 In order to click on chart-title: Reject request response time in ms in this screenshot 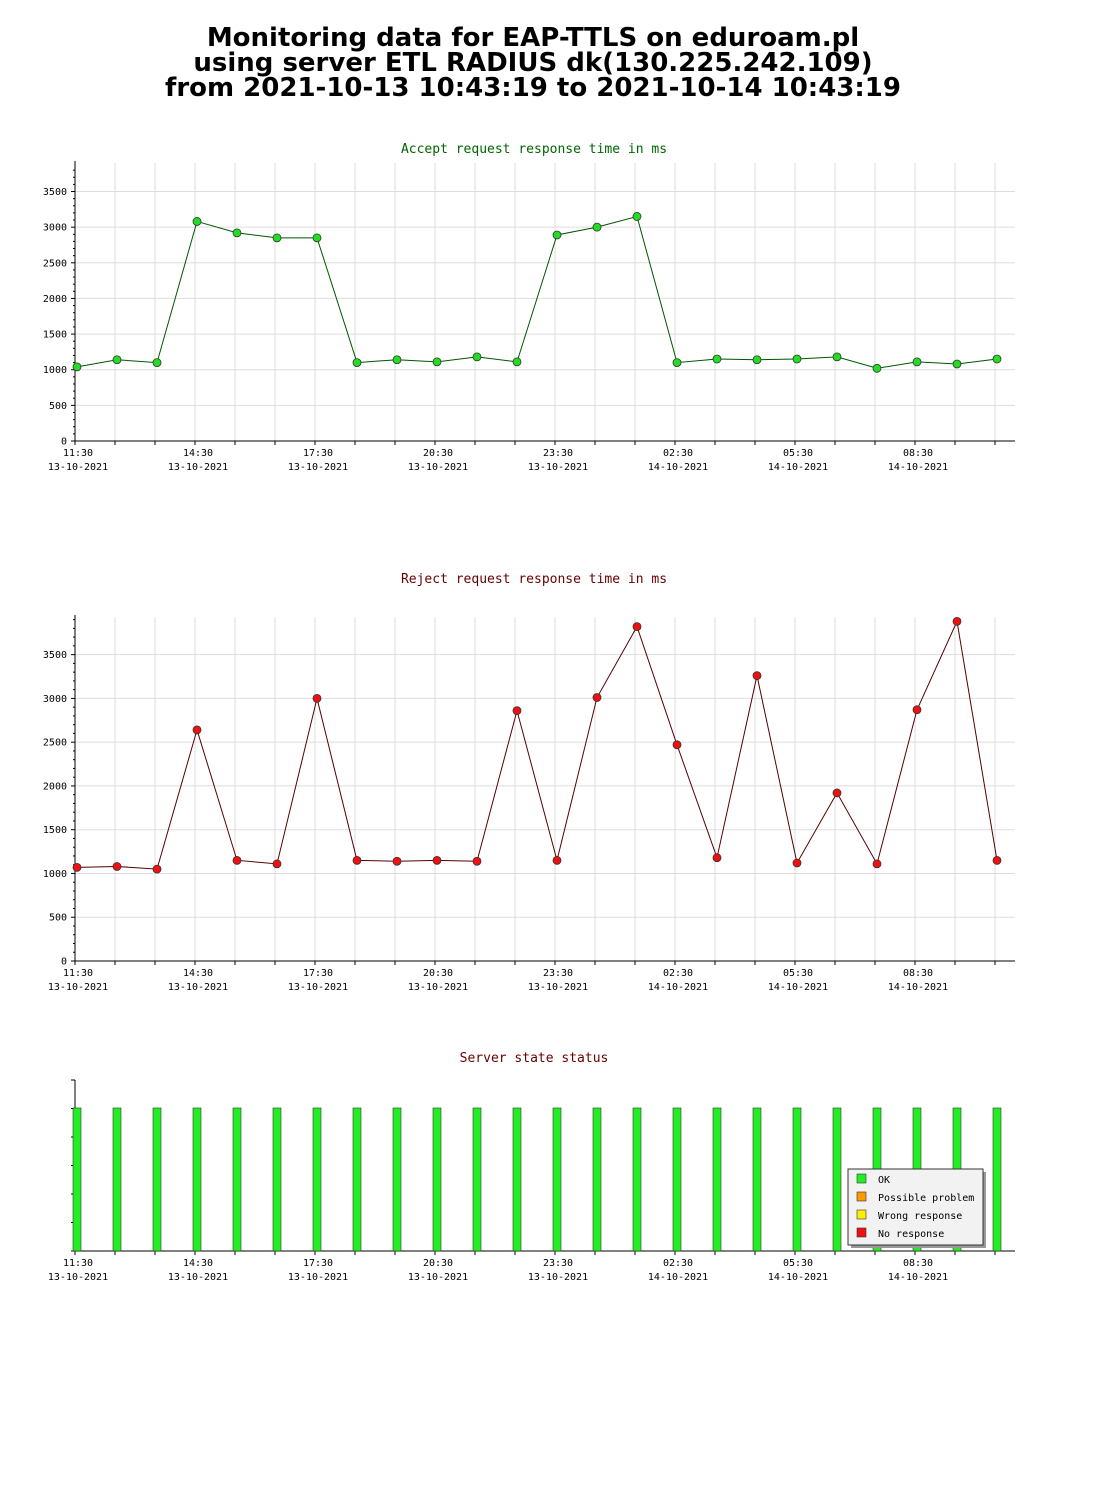, I will do `click(534, 579)`.